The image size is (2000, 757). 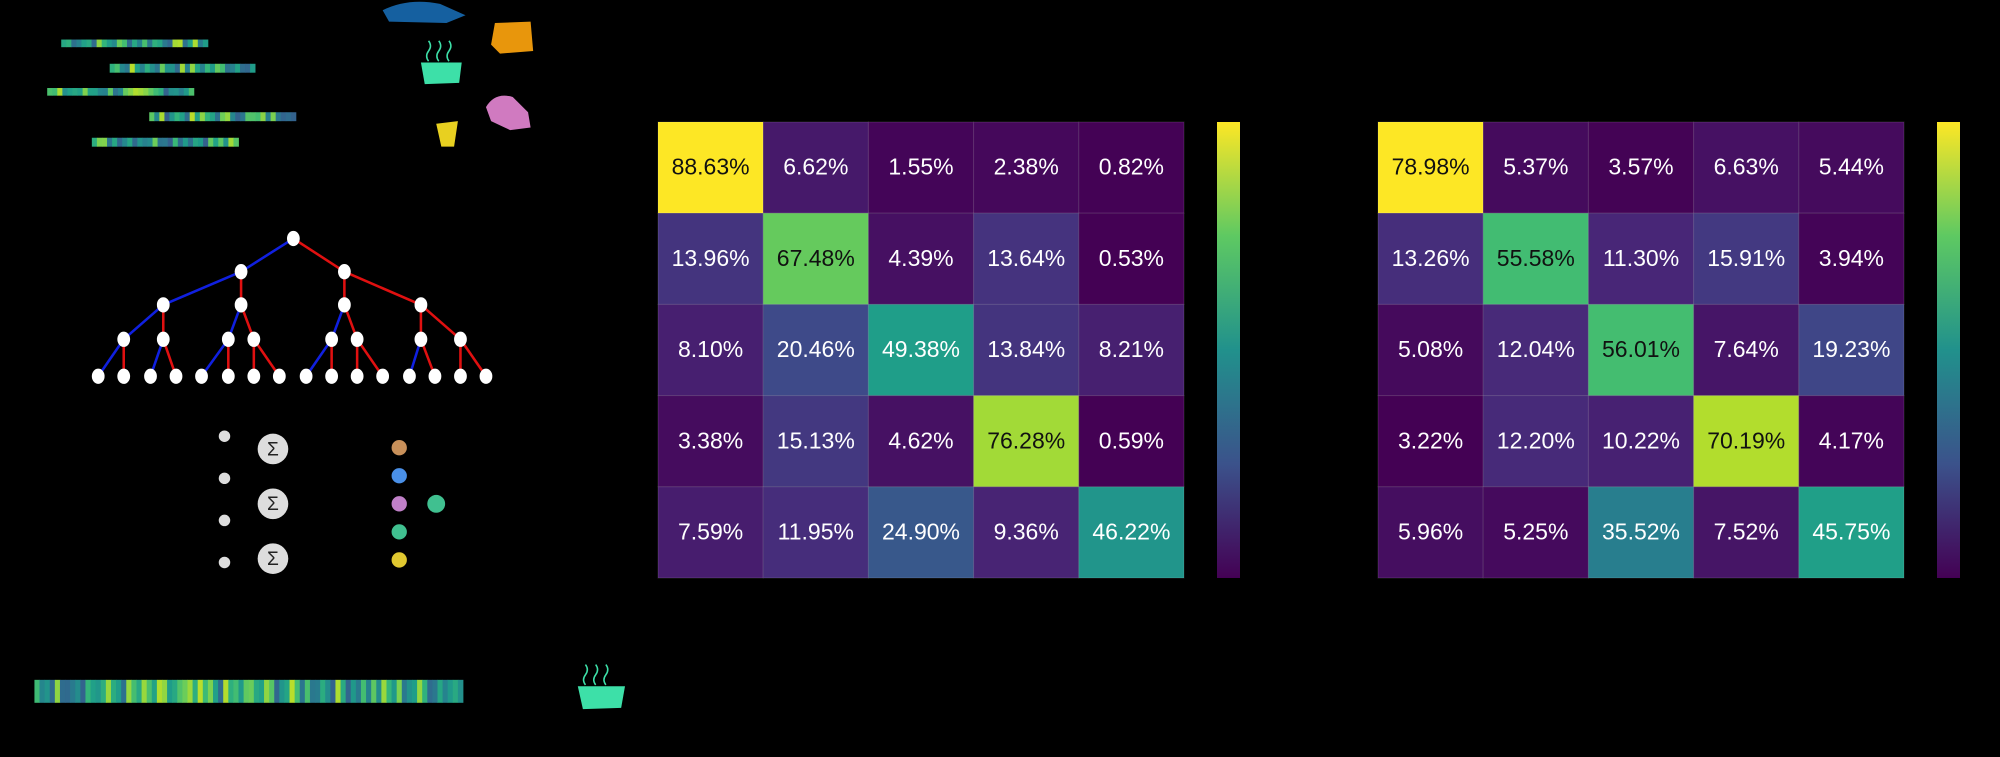 I want to click on cell-label: 55.58%, so click(x=1536, y=258).